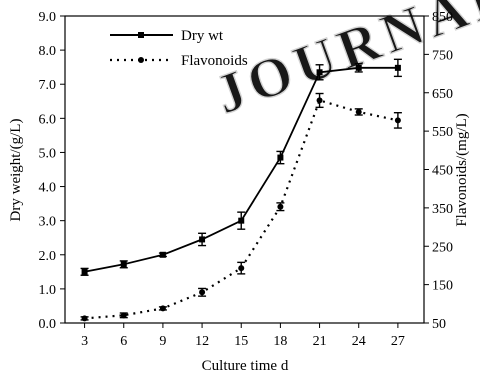 This screenshot has height=379, width=480. I want to click on right-y-tick-label: 750, so click(442, 55).